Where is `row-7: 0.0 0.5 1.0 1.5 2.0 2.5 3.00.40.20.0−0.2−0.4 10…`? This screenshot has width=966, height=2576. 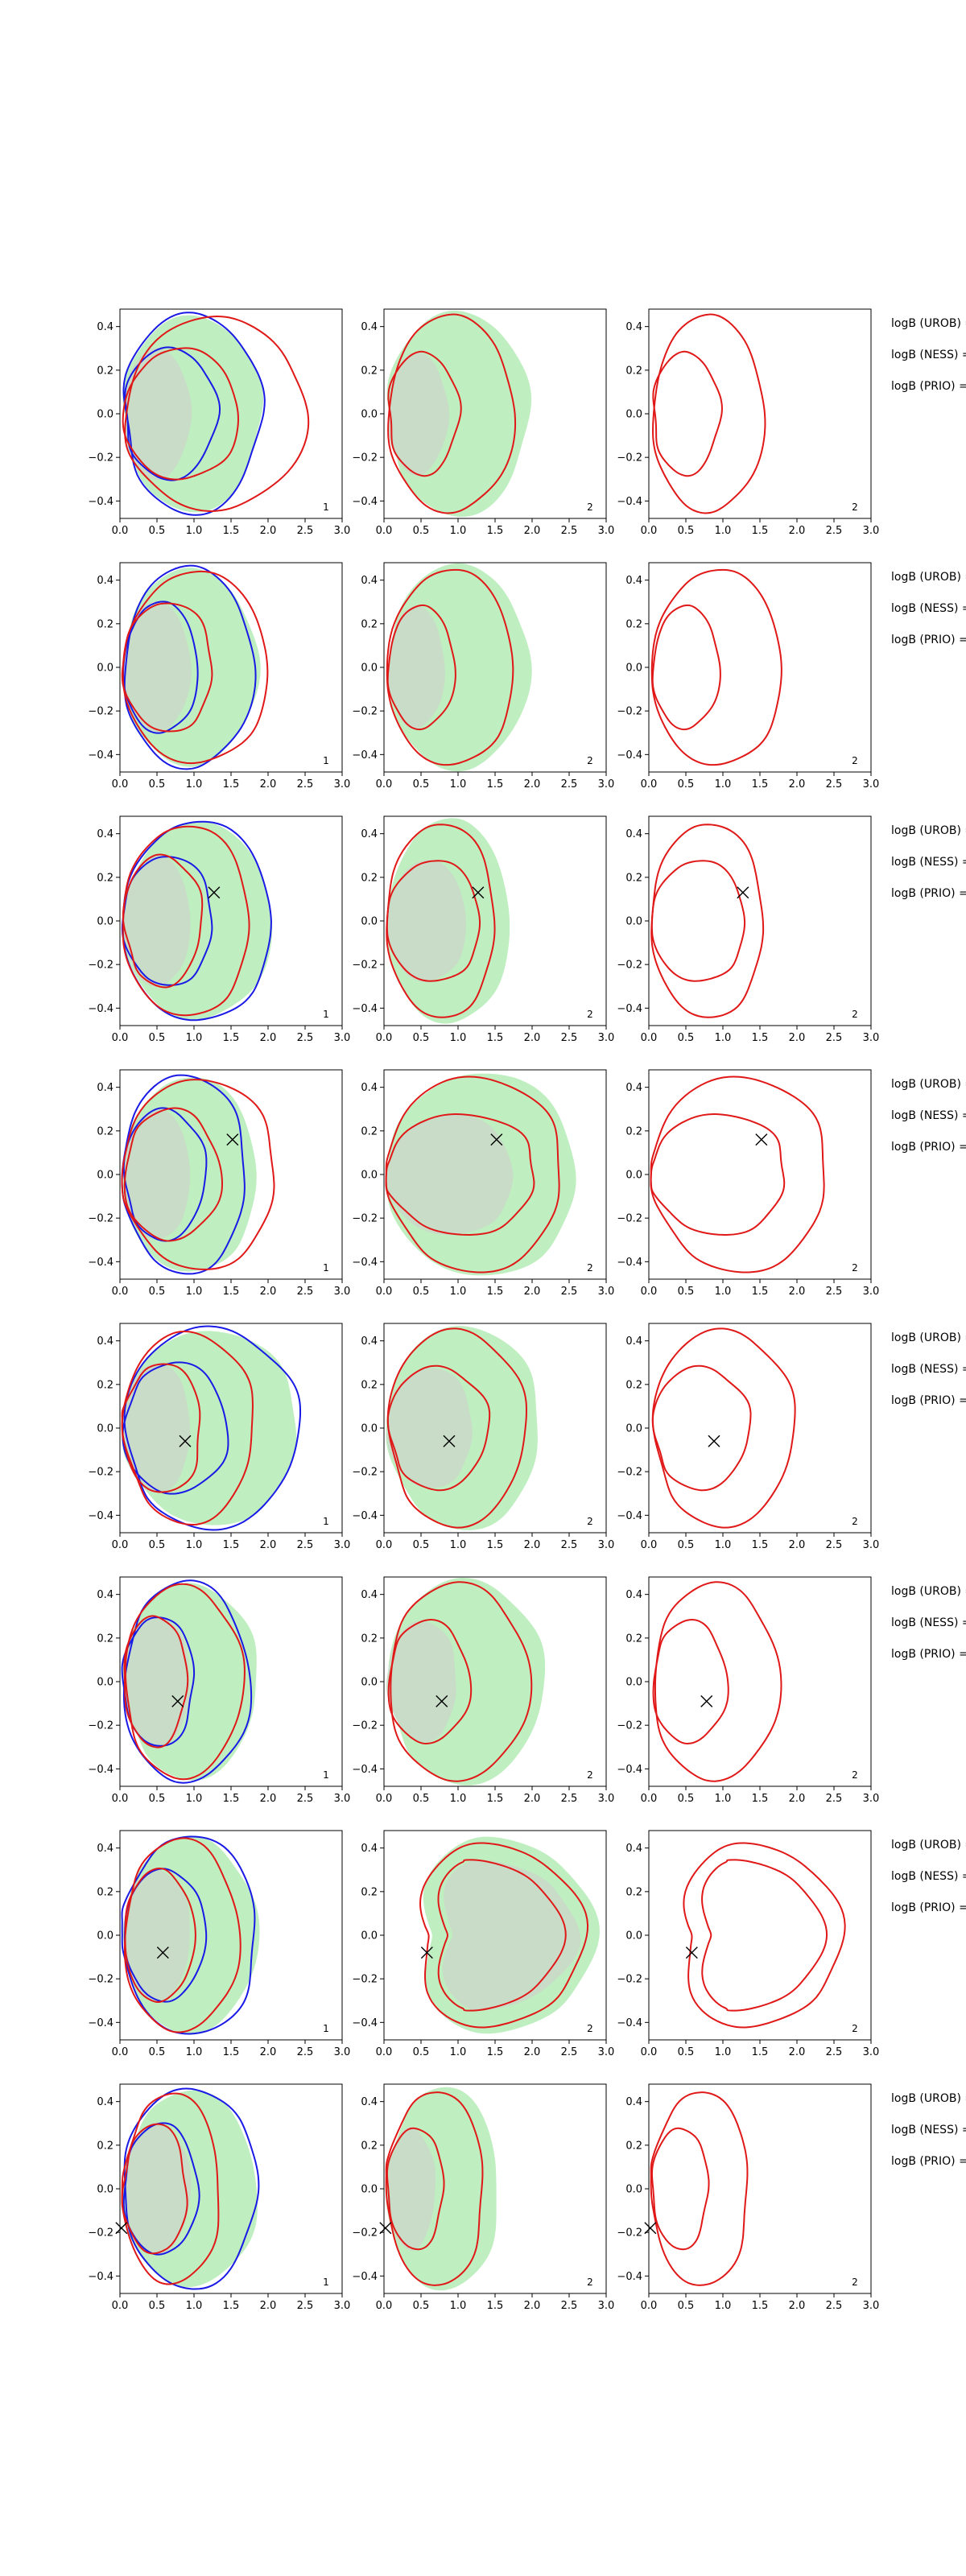 row-7: 0.0 0.5 1.0 1.5 2.0 2.5 3.00.40.20.0−0.2−0.4 10… is located at coordinates (527, 1944).